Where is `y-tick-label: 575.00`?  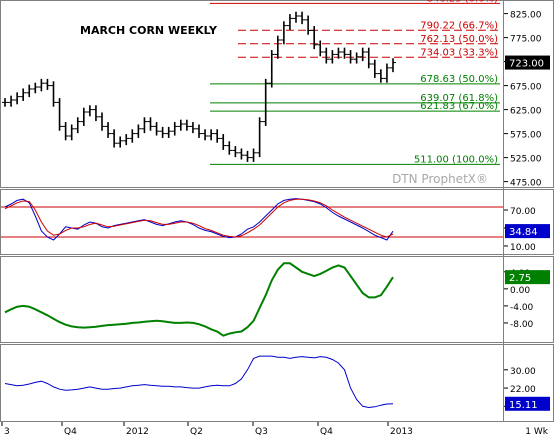 y-tick-label: 575.00 is located at coordinates (526, 136).